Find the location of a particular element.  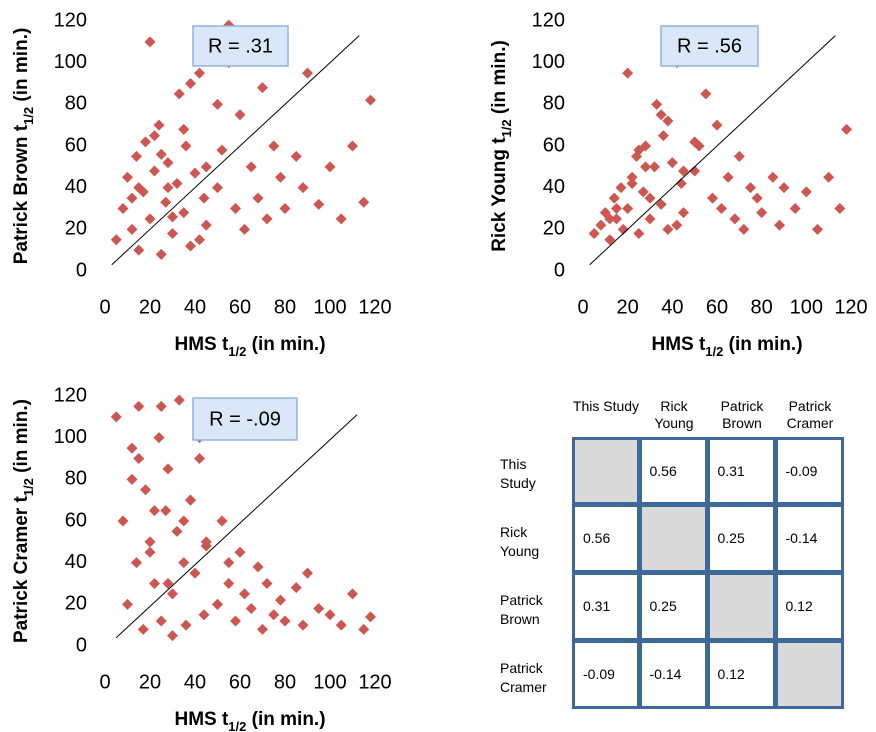

x-axis-label: HMS t1/2 (in min.) is located at coordinates (726, 346).